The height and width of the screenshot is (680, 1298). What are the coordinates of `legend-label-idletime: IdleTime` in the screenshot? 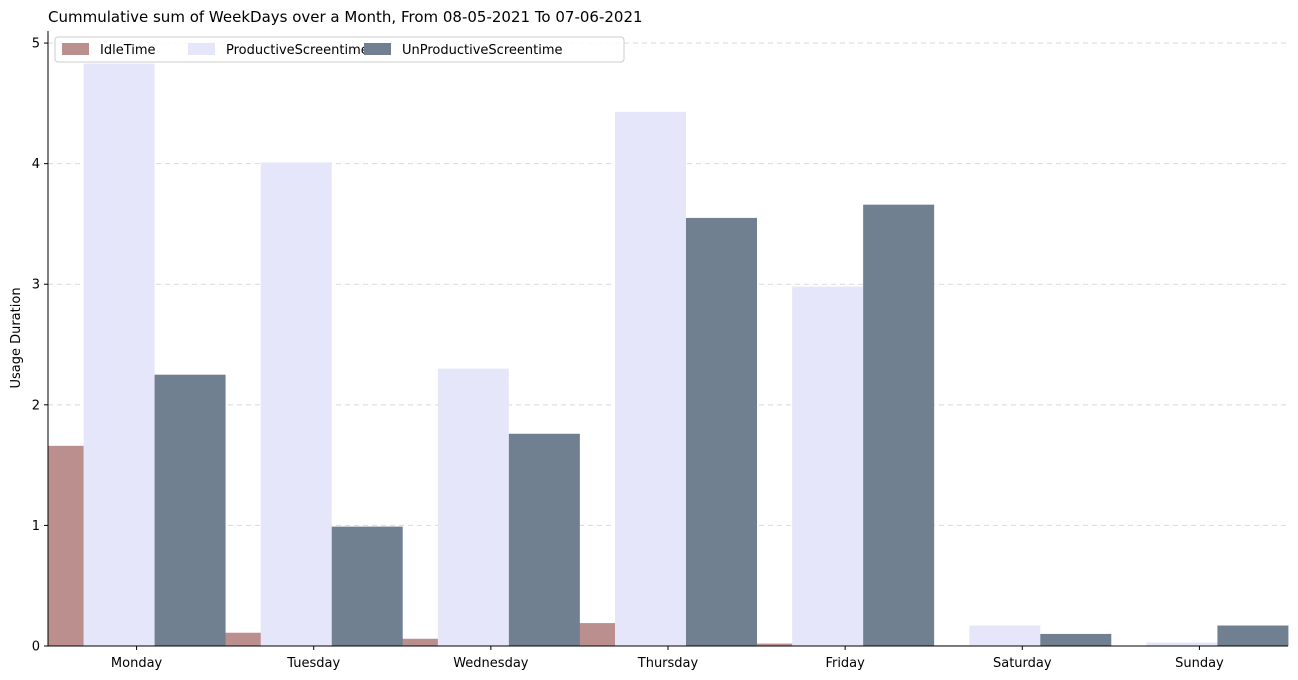 It's located at (128, 50).